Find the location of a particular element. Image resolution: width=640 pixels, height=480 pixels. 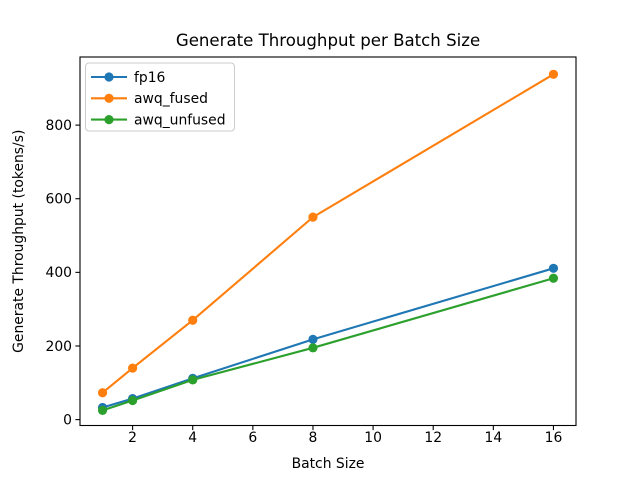

y-tick-label: 800 is located at coordinates (58, 126).